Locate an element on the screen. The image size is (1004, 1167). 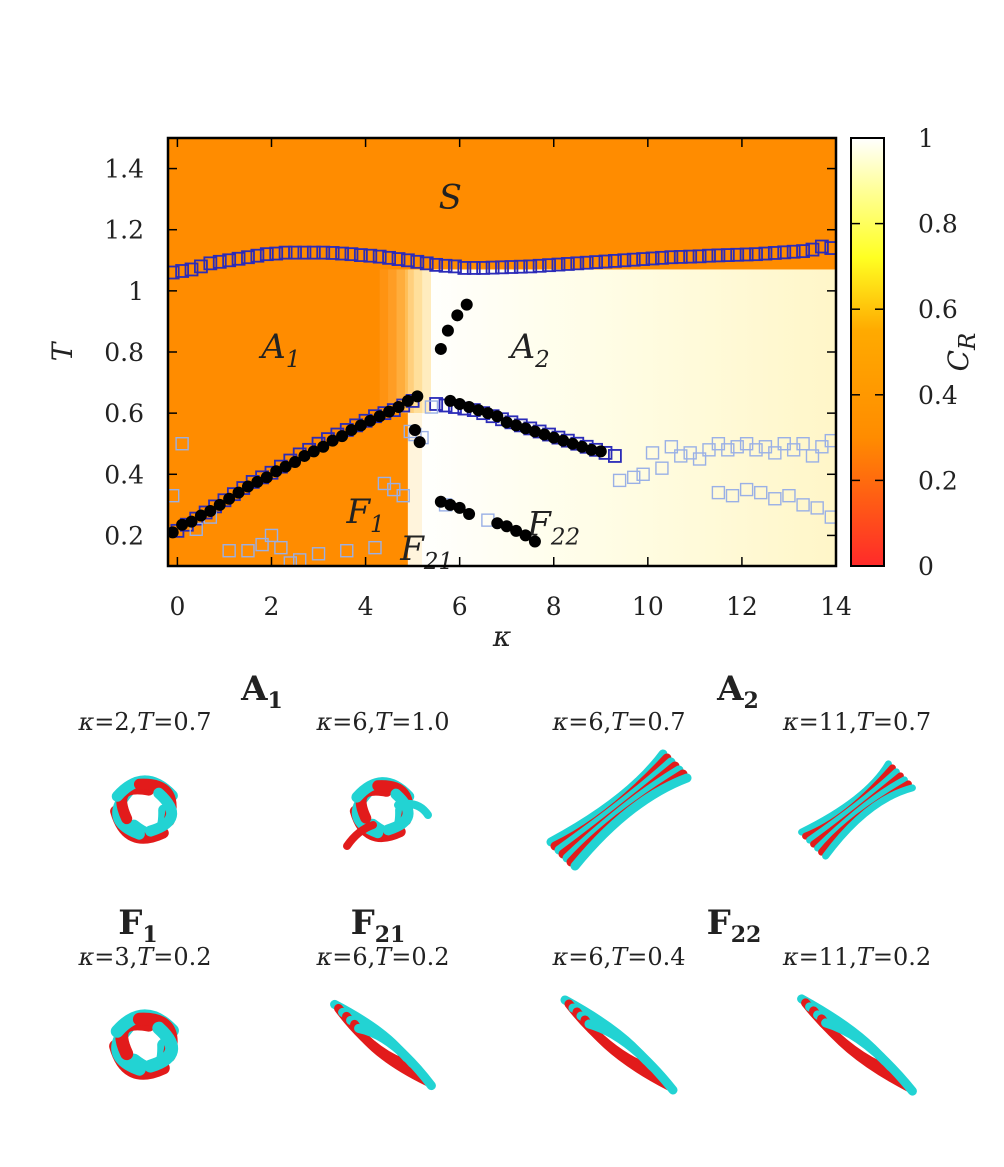
structure-params: κ=6,T=1.0 is located at coordinates (382, 722).